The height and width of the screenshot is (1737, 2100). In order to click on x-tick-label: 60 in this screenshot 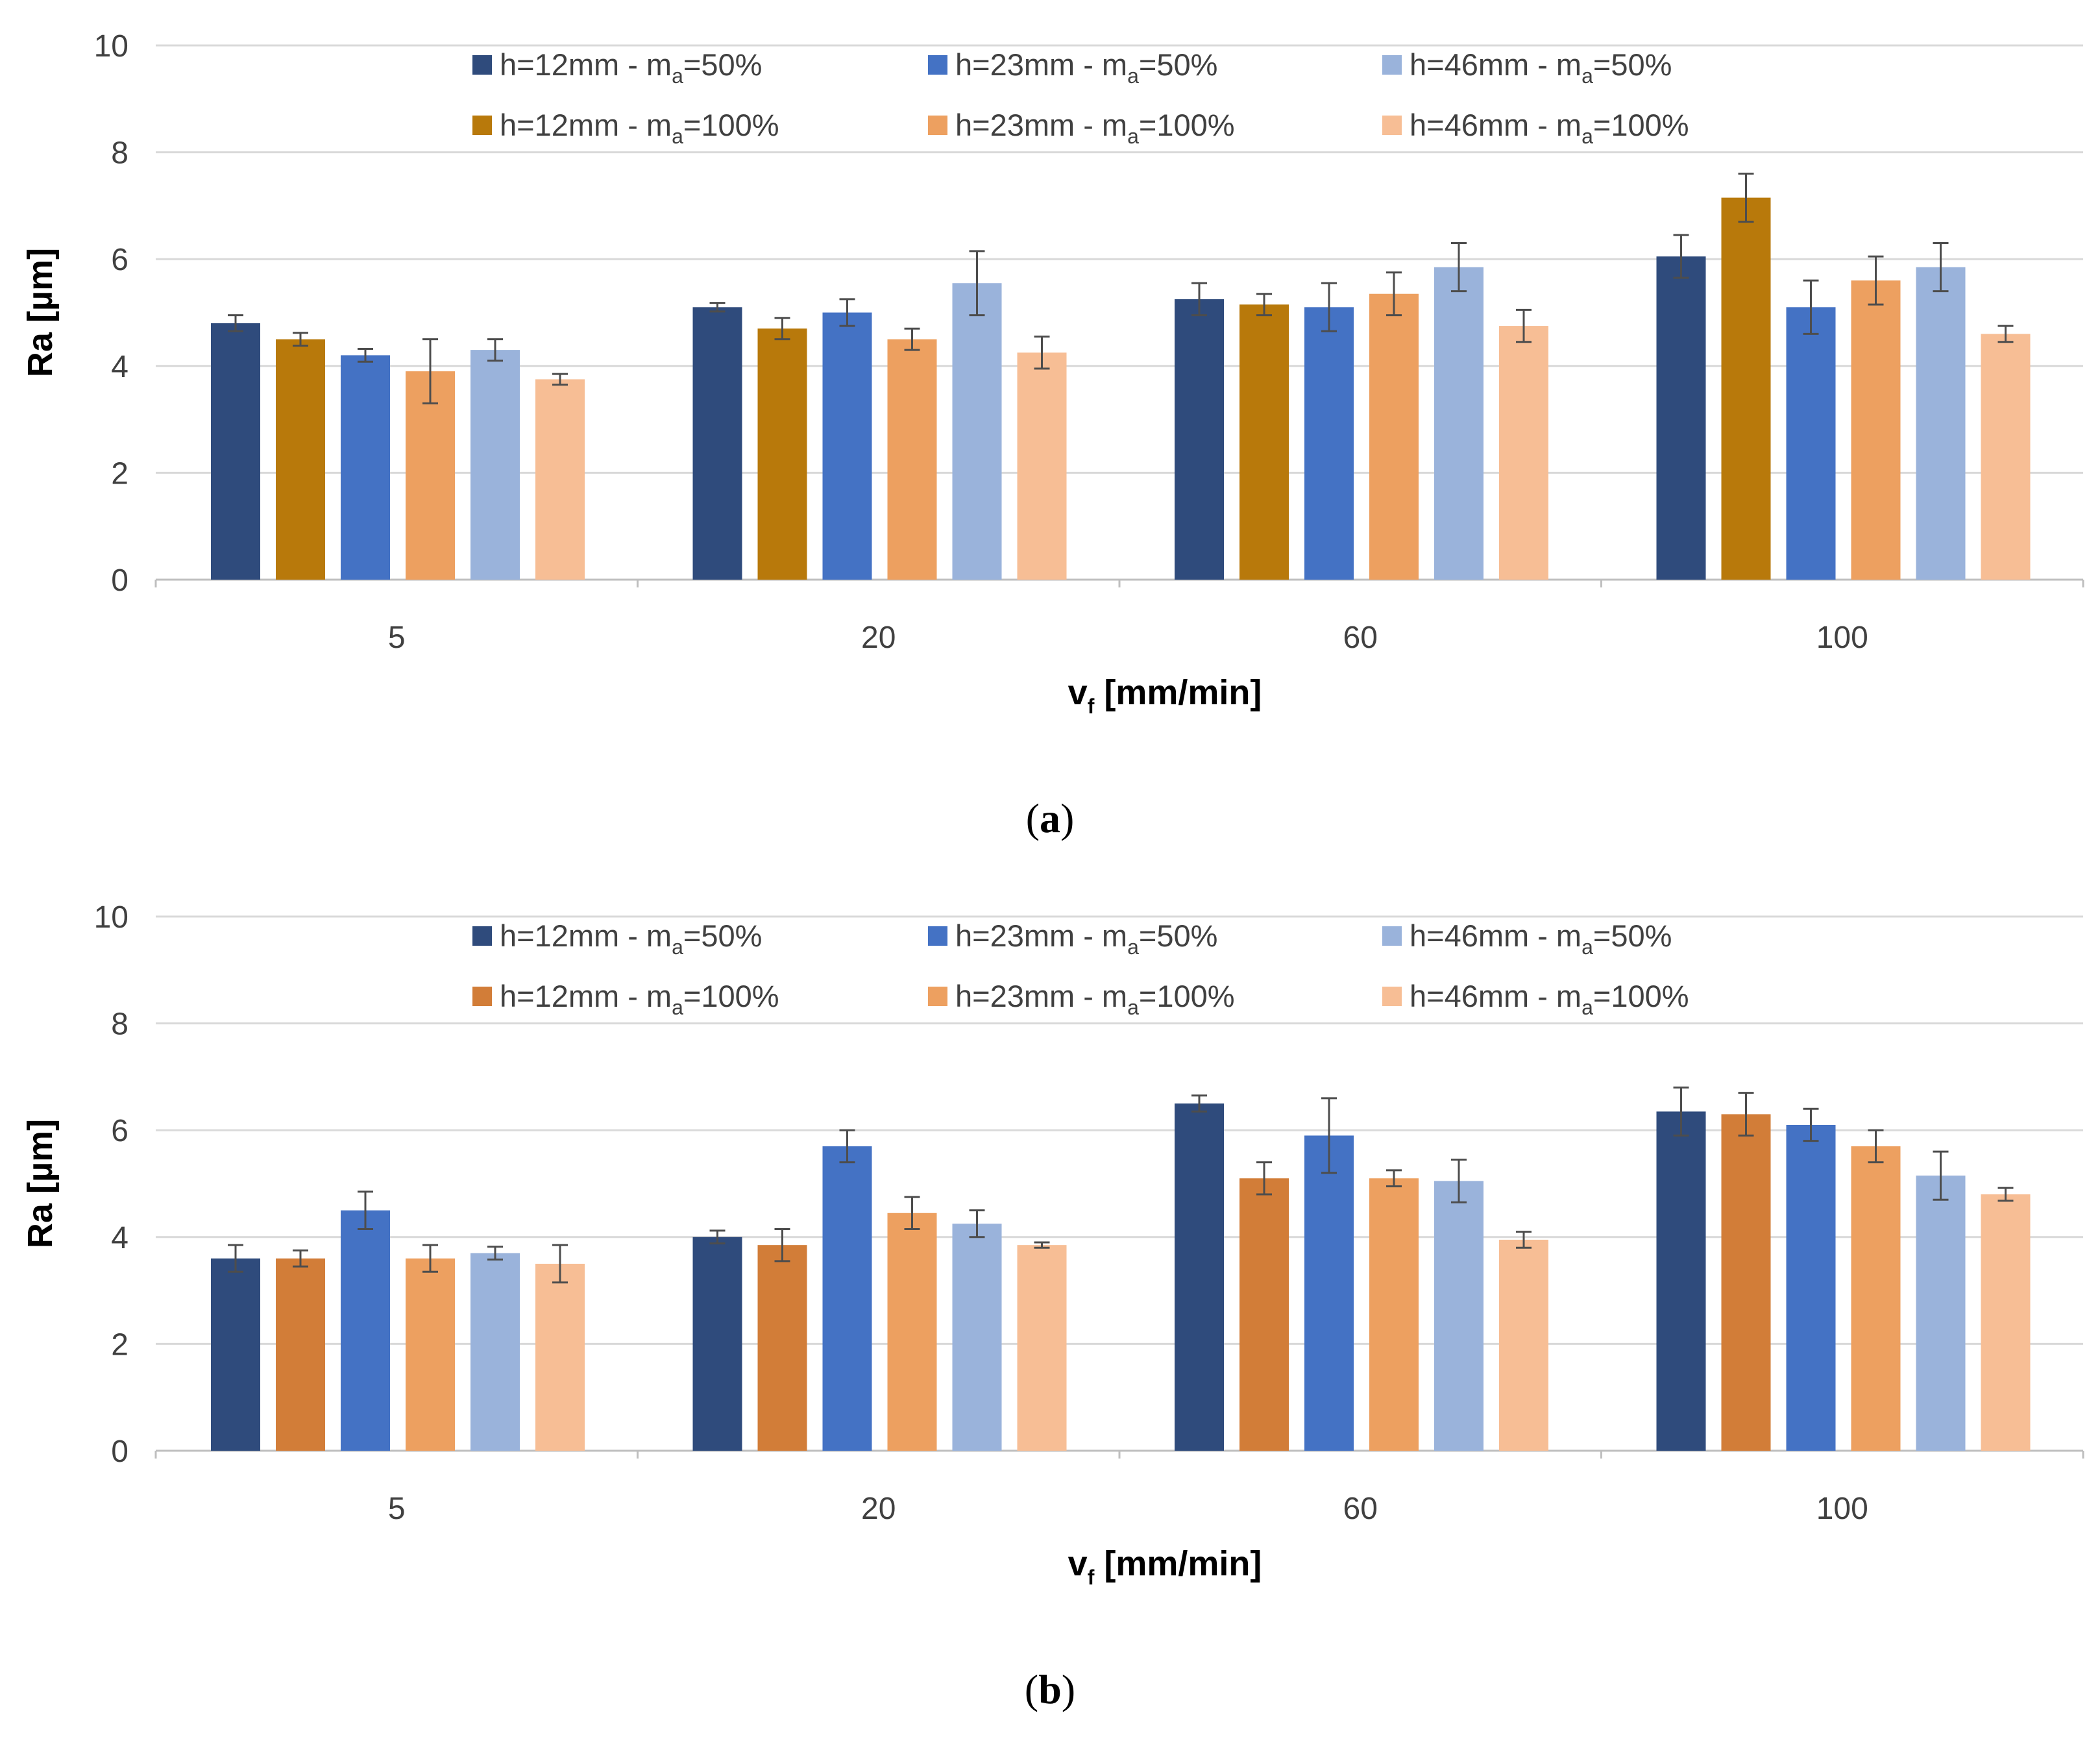, I will do `click(1360, 638)`.